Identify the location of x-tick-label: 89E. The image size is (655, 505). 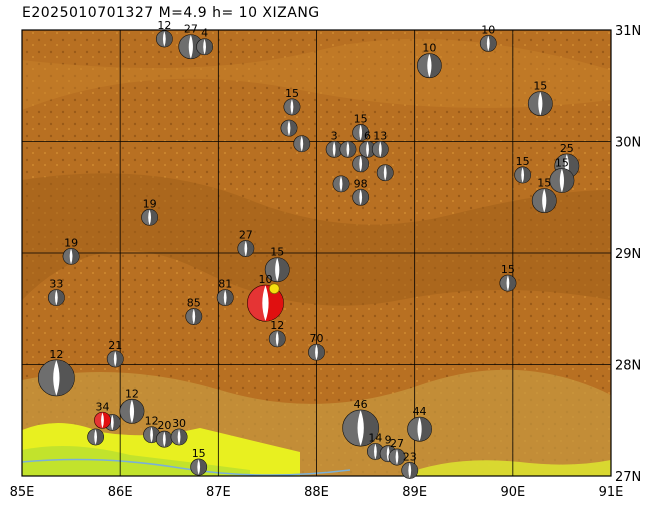
(414, 492).